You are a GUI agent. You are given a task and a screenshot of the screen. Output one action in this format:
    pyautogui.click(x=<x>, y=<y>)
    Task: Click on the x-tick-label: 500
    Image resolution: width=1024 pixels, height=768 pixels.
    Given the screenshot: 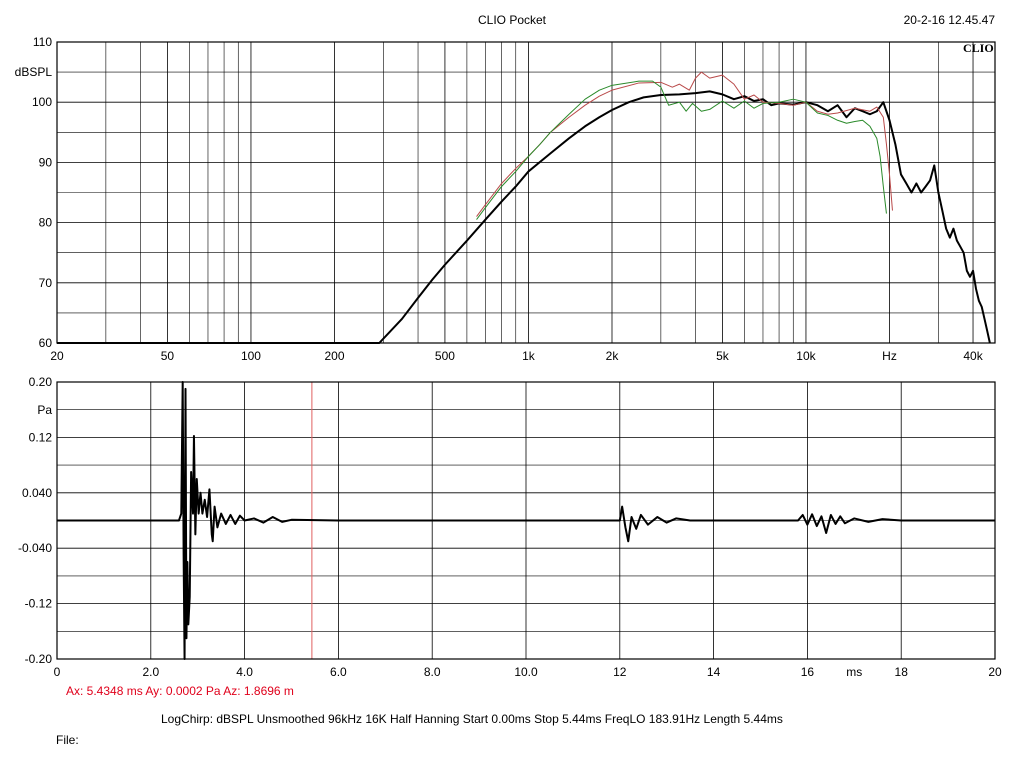 What is the action you would take?
    pyautogui.click(x=445, y=356)
    